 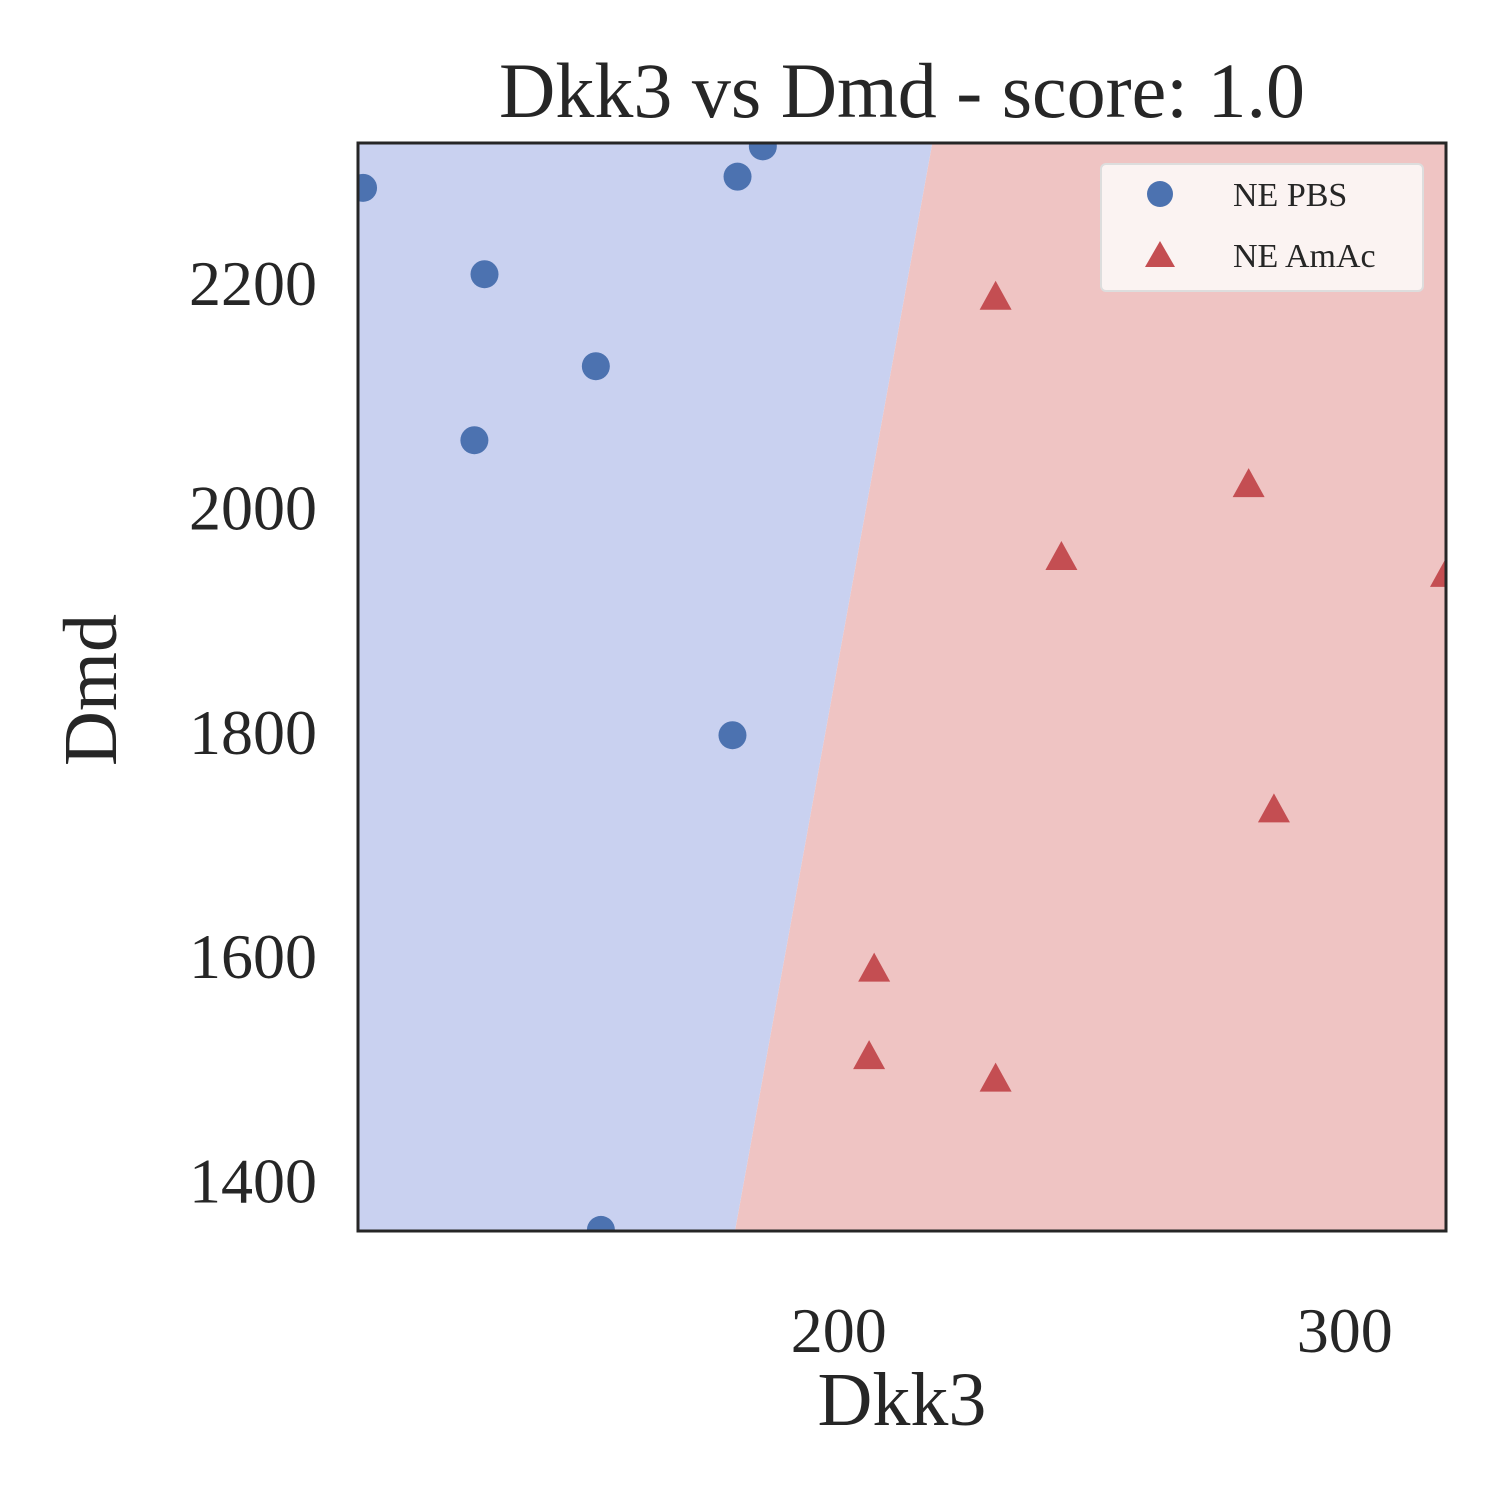 I want to click on legend-label-ne-amac: NE AmAc, so click(x=1304, y=256).